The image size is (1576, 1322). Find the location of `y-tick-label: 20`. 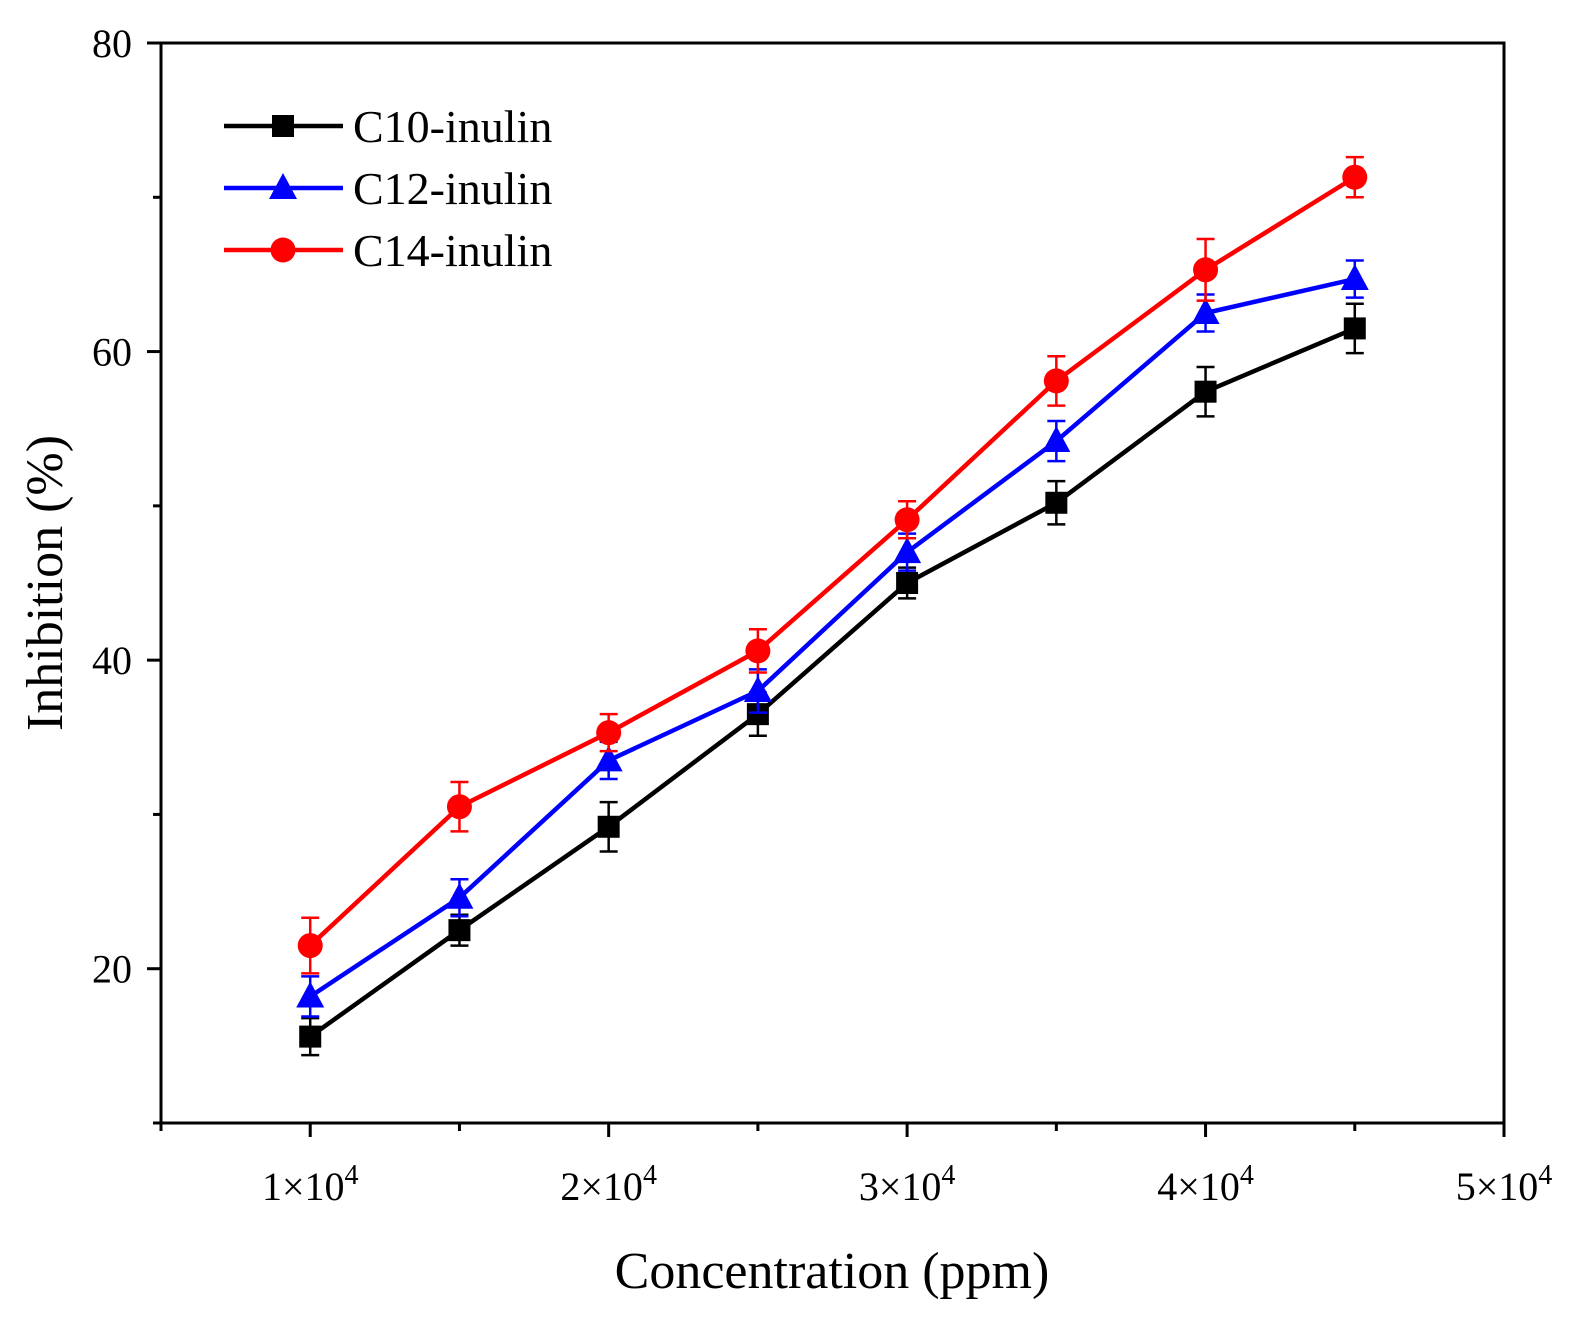

y-tick-label: 20 is located at coordinates (112, 969).